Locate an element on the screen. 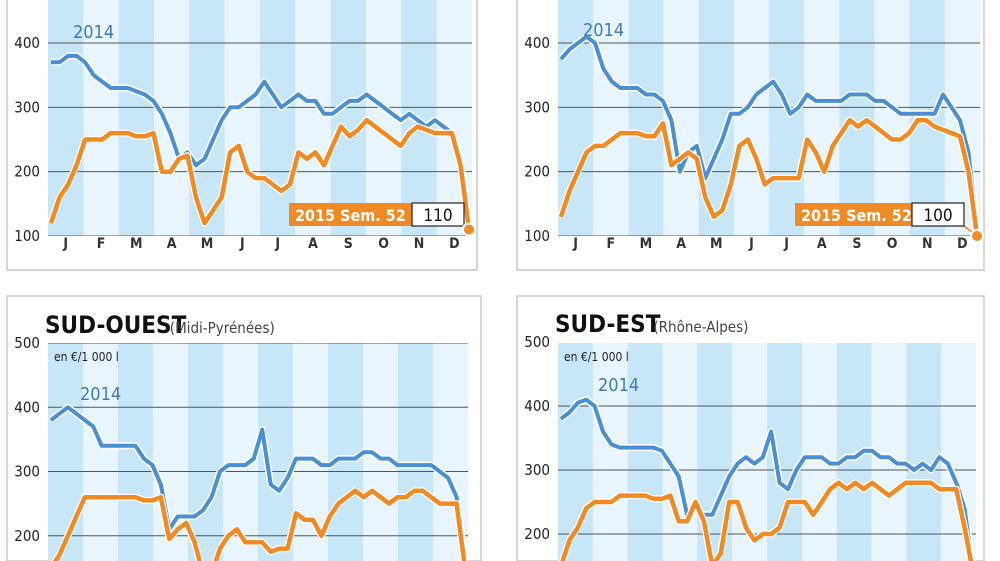 Image resolution: width=1000 pixels, height=561 pixels. chart-title: SUD-EST is located at coordinates (608, 324).